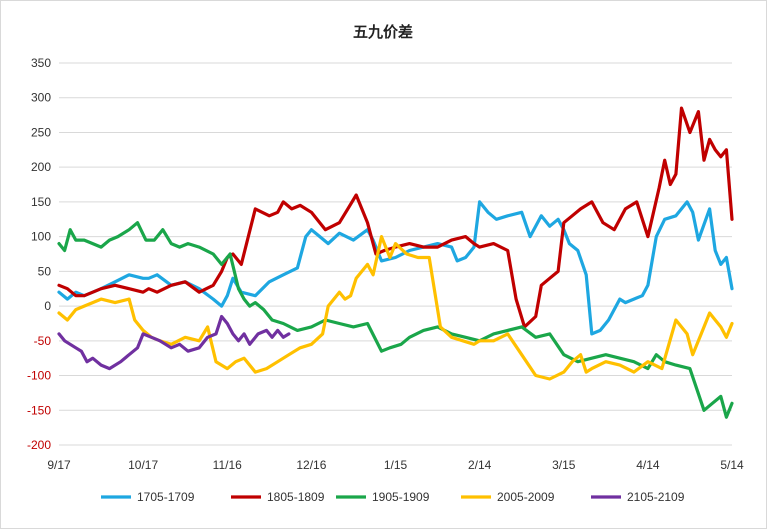 The height and width of the screenshot is (529, 767). Describe the element at coordinates (227, 465) in the screenshot. I see `x-tick-label: 11/16` at that location.